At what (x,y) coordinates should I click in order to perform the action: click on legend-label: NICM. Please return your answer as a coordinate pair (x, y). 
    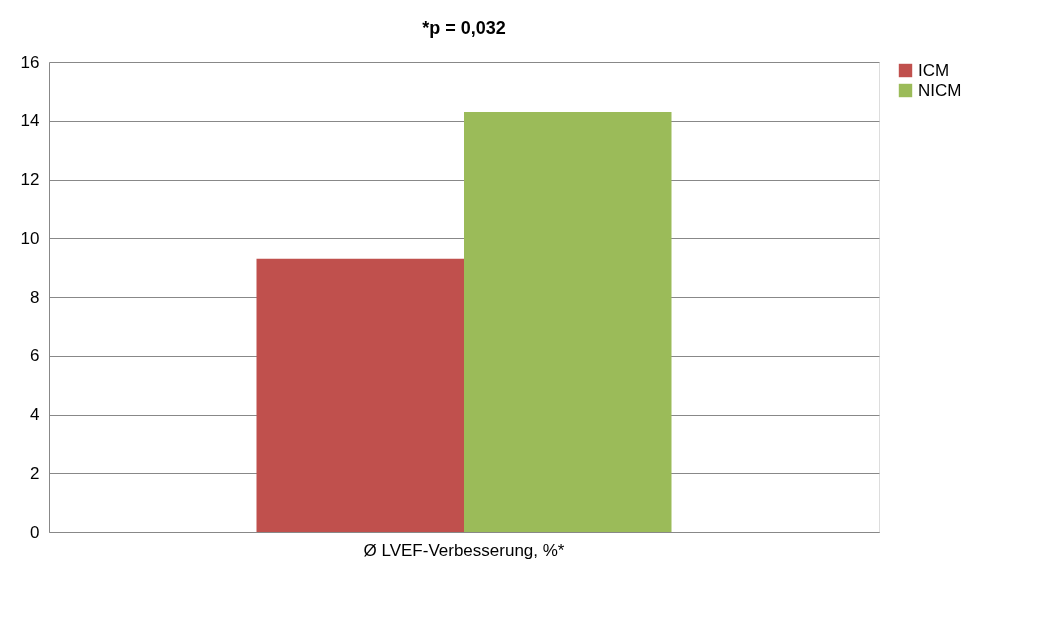
    Looking at the image, I should click on (940, 90).